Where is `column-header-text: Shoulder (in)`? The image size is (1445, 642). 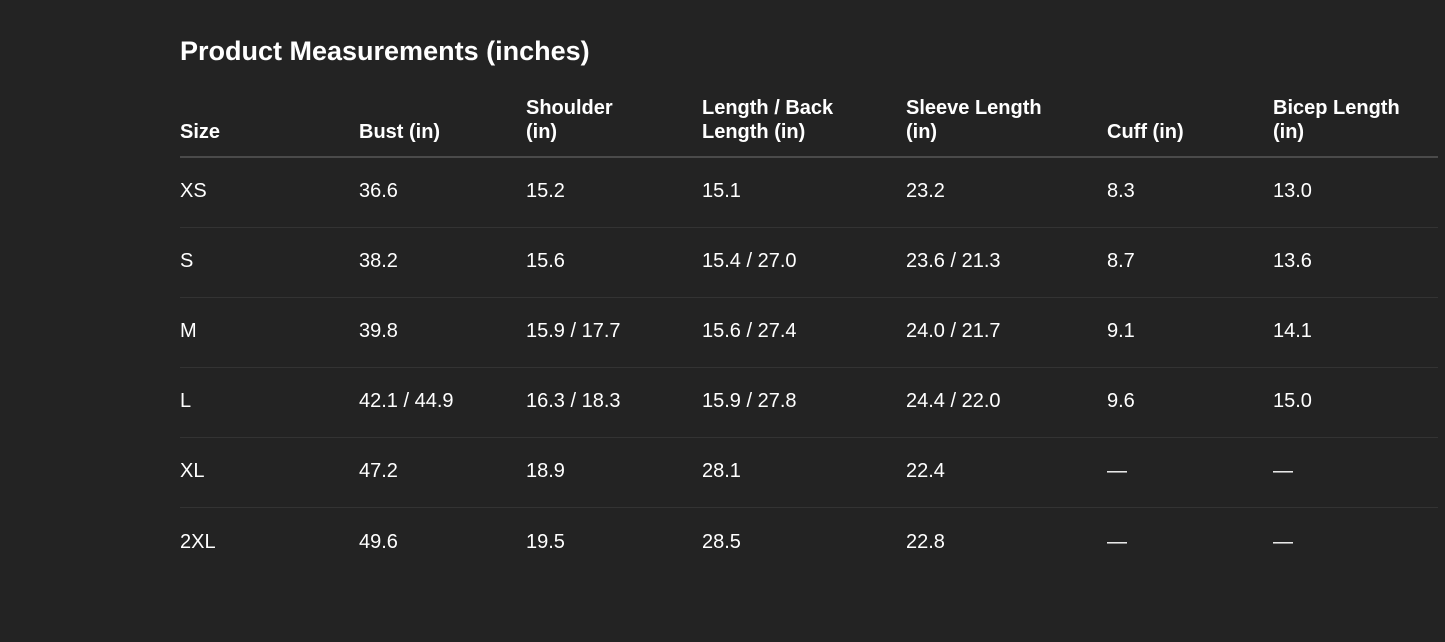
column-header-text: Shoulder (in) is located at coordinates (569, 120).